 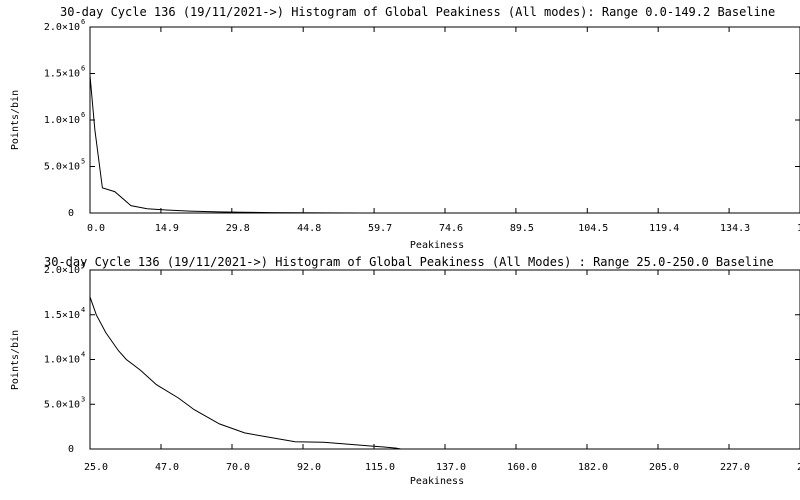 What do you see at coordinates (71, 213) in the screenshot?
I see `top-y-tick-label: 0` at bounding box center [71, 213].